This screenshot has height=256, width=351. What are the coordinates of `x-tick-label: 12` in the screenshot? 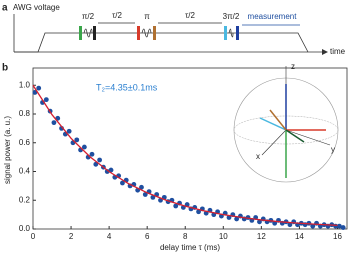 It's located at (261, 236).